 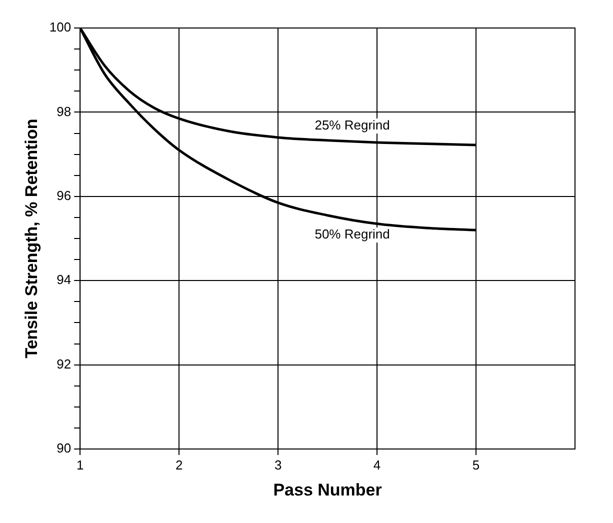 What do you see at coordinates (64, 448) in the screenshot?
I see `y-tick-label: 90` at bounding box center [64, 448].